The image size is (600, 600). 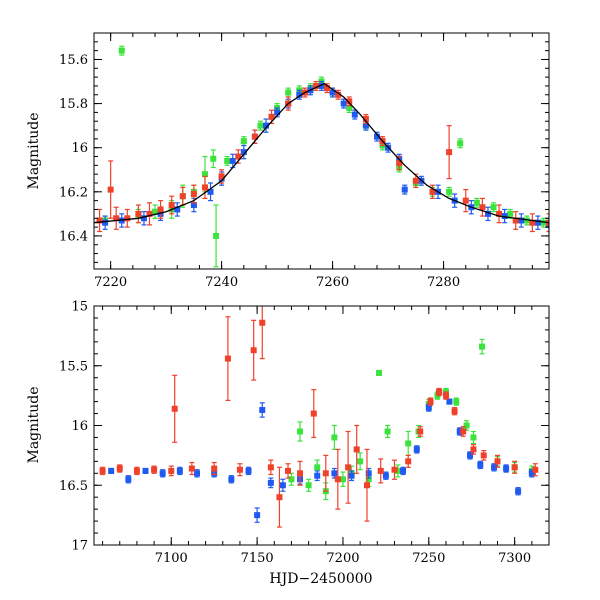 What do you see at coordinates (73, 192) in the screenshot?
I see `top-y-tick-label: 16.2` at bounding box center [73, 192].